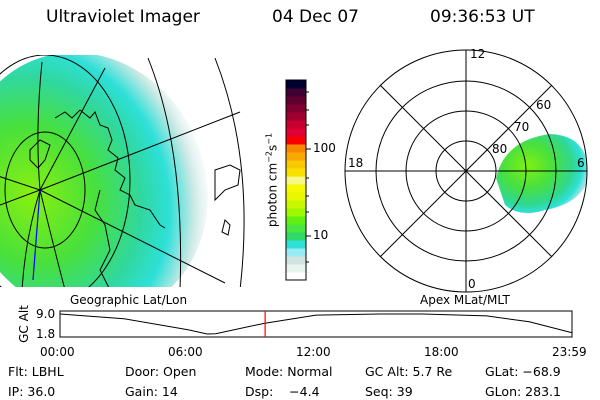 This screenshot has height=400, width=600. I want to click on mlt-0-label: 0, so click(472, 284).